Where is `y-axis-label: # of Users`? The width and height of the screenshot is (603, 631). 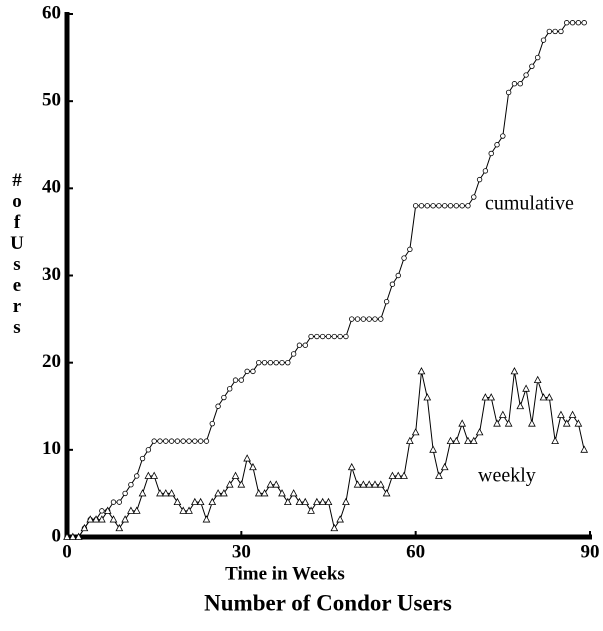 y-axis-label: # of Users is located at coordinates (17, 254).